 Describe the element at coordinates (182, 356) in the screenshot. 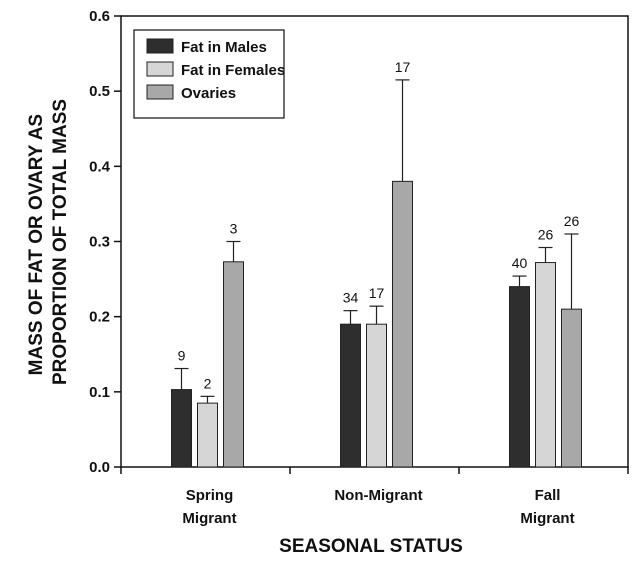

I see `count-label: 9` at that location.